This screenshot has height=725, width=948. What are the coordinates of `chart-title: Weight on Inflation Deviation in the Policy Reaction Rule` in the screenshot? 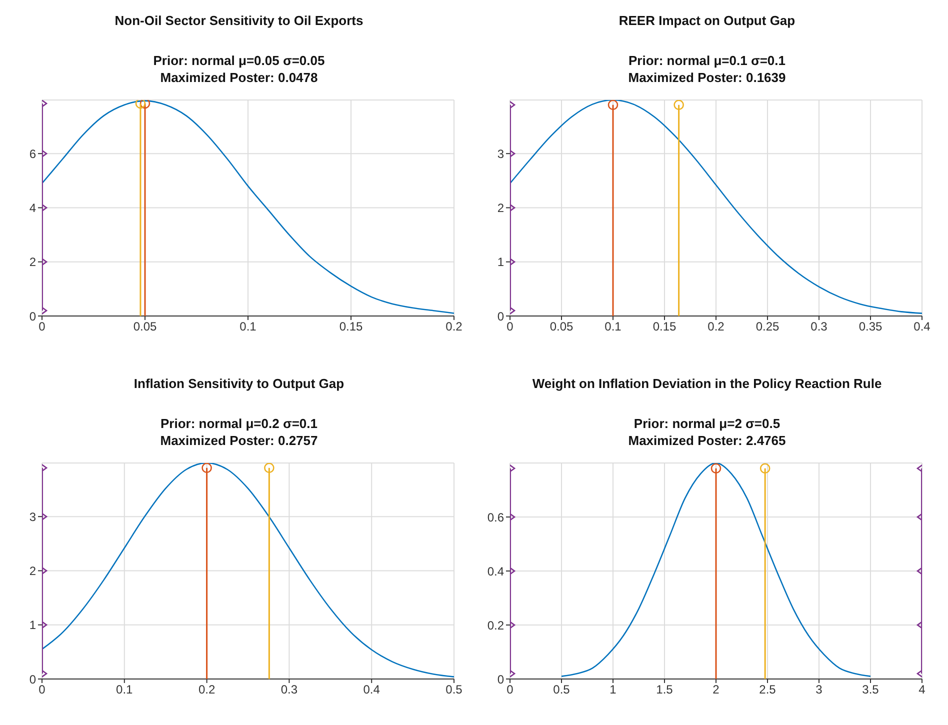 It's located at (707, 384).